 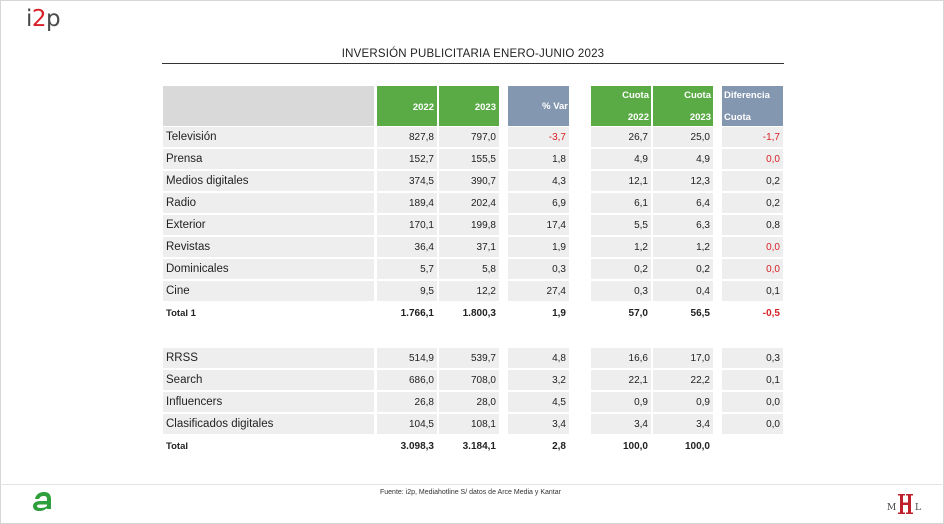 What do you see at coordinates (683, 402) in the screenshot?
I see `cell-c23: 0,9` at bounding box center [683, 402].